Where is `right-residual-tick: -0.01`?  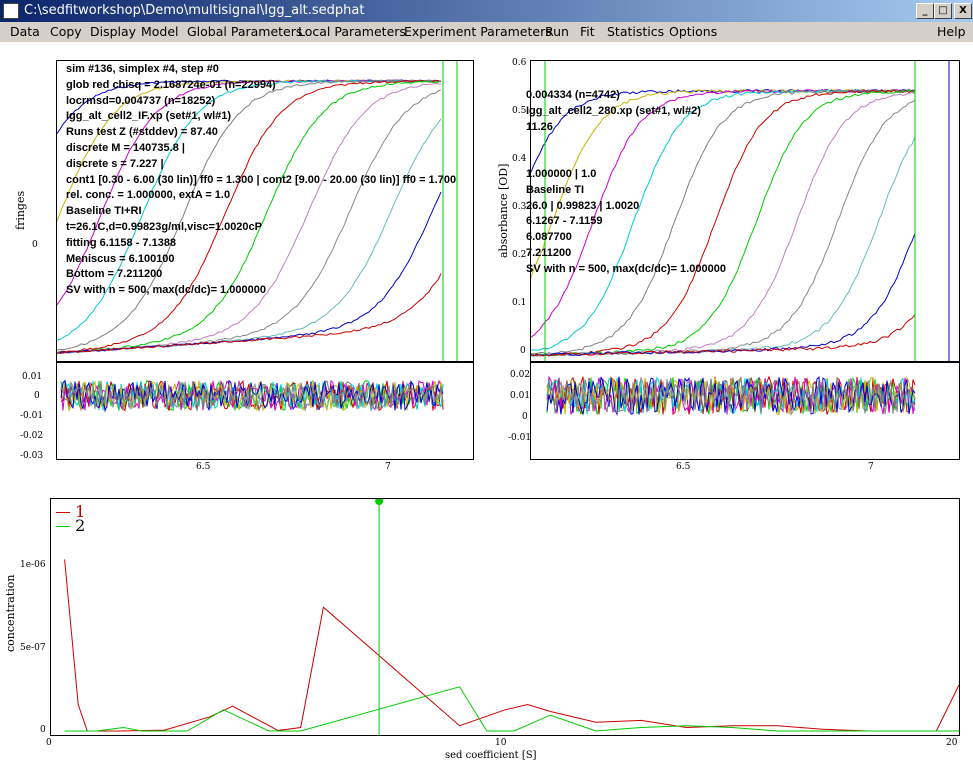 right-residual-tick: -0.01 is located at coordinates (520, 438).